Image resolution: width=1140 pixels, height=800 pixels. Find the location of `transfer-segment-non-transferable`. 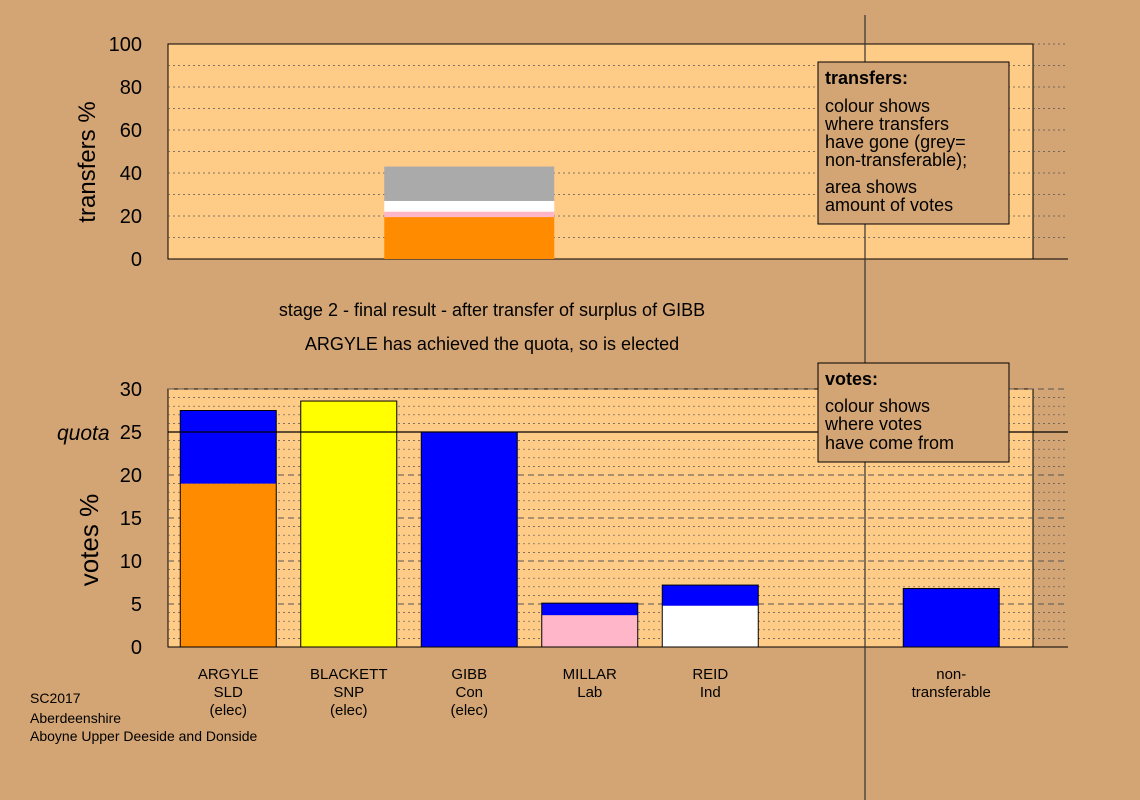

transfer-segment-non-transferable is located at coordinates (469, 183).